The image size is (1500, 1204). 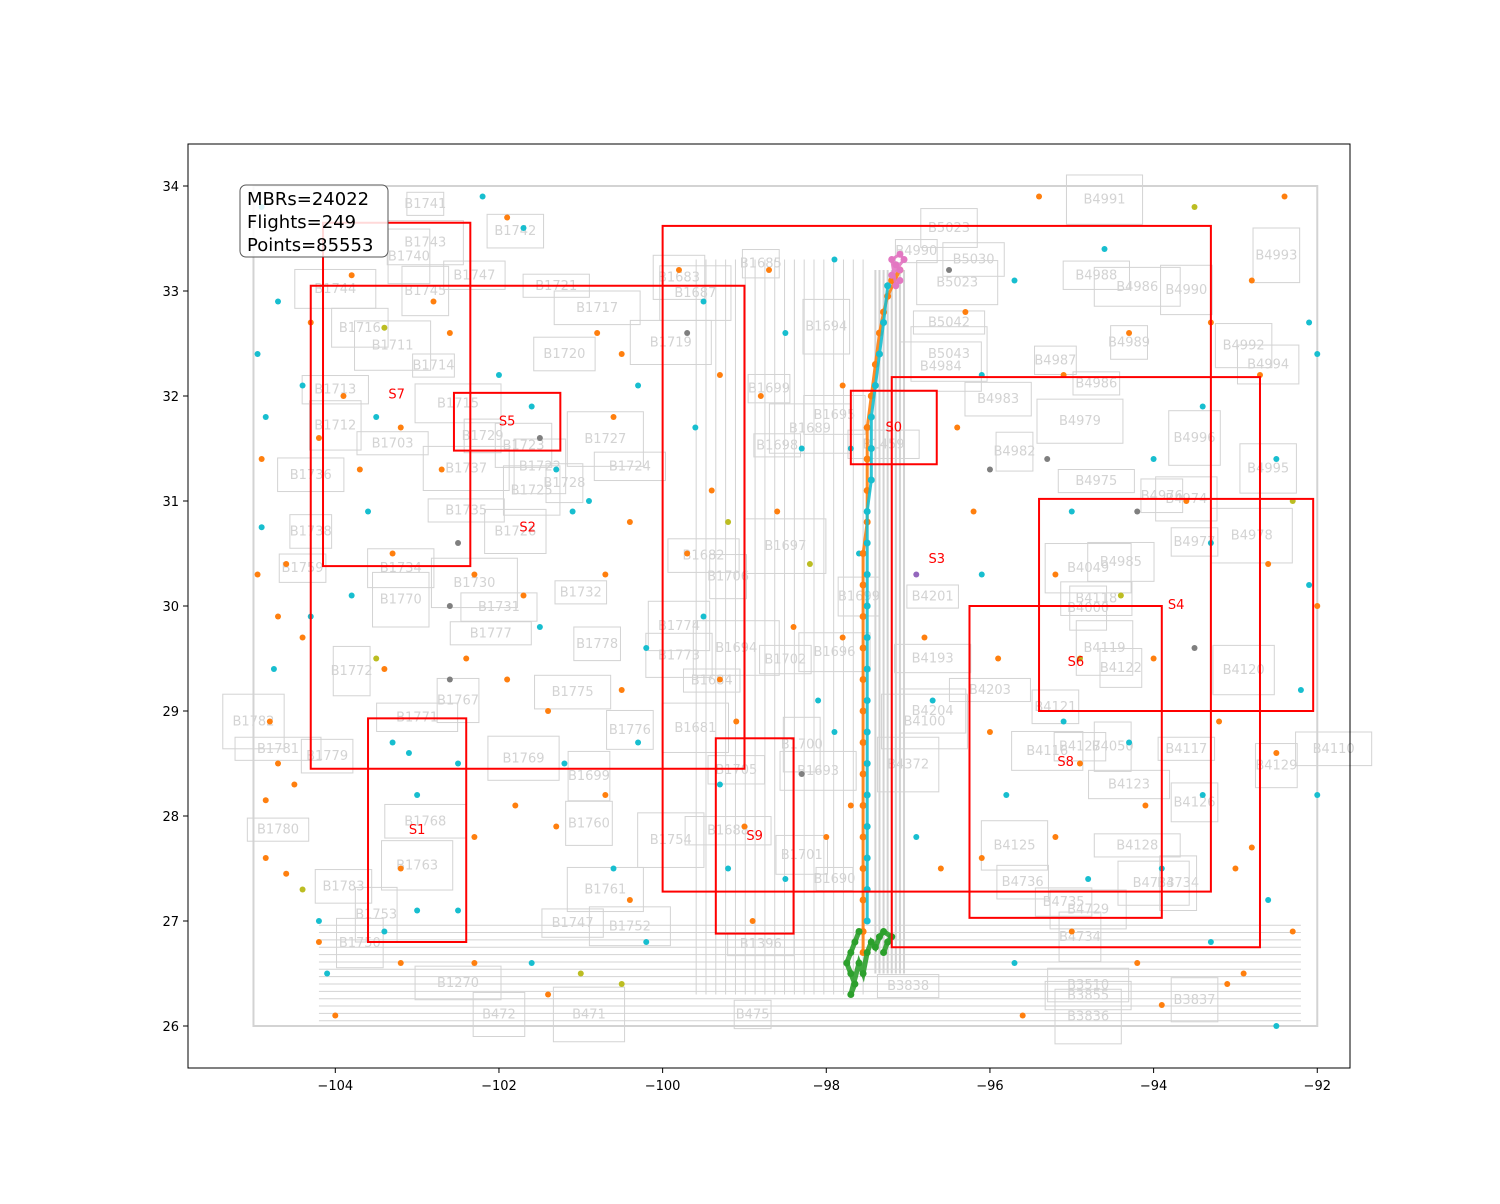 I want to click on mbr-label: B4977, so click(x=1195, y=542).